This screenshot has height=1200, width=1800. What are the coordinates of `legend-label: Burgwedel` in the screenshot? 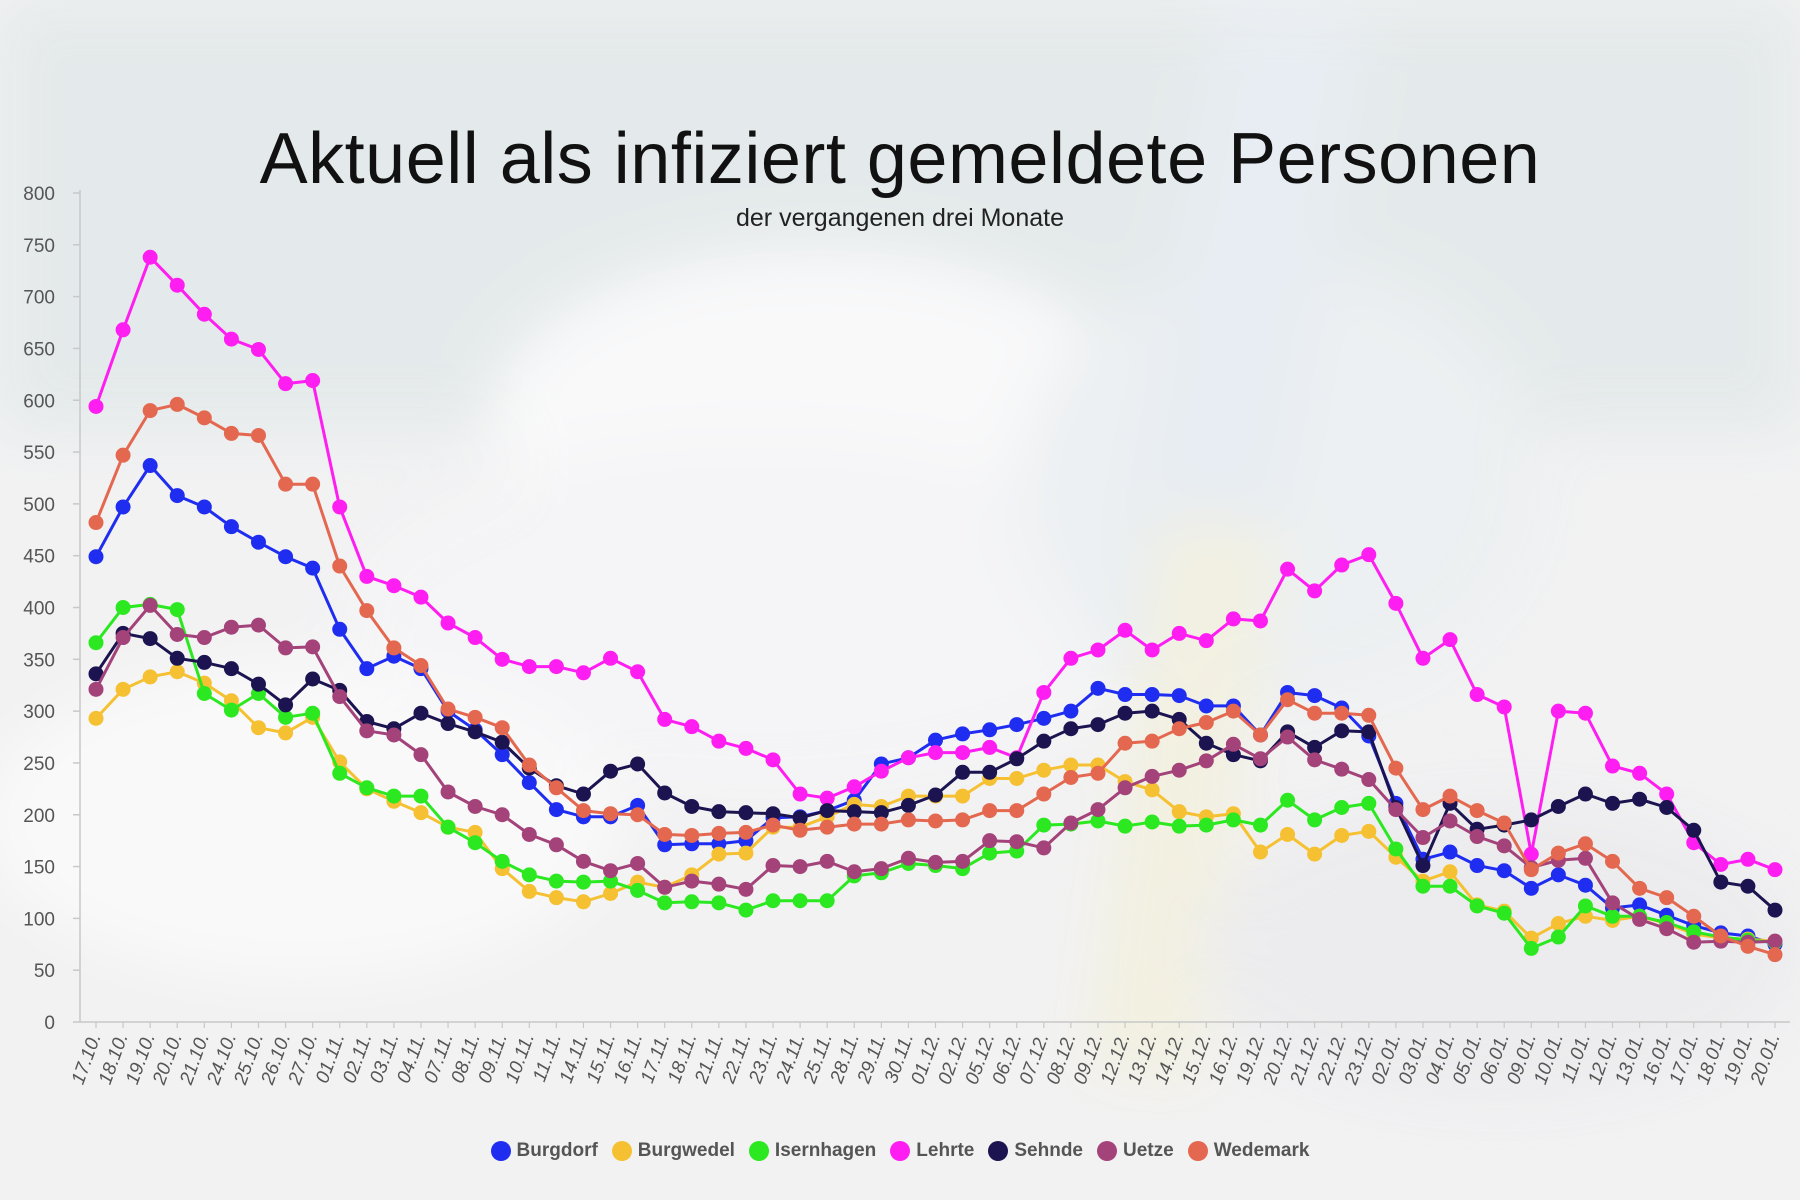 It's located at (686, 1150).